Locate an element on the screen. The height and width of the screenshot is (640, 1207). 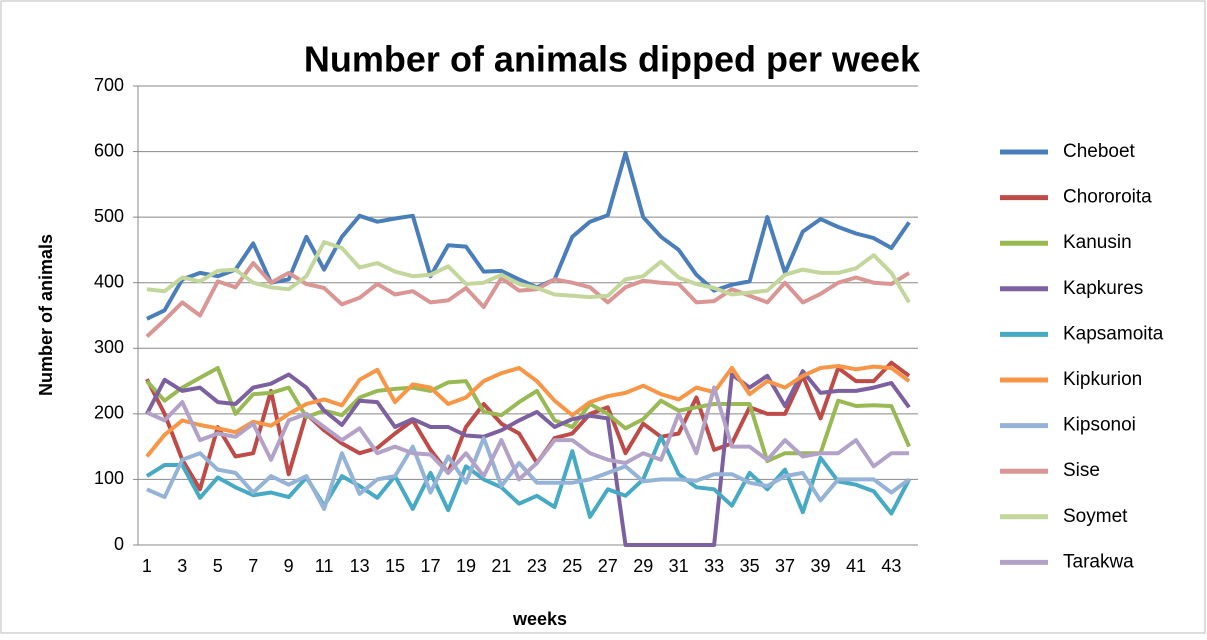
x-tick-label: 21 is located at coordinates (501, 566).